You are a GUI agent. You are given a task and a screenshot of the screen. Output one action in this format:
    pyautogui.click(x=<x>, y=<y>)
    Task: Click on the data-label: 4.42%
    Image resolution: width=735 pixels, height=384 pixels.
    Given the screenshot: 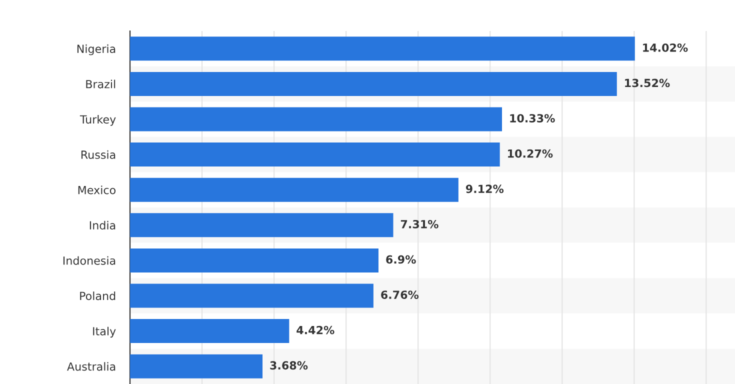 What is the action you would take?
    pyautogui.click(x=315, y=330)
    